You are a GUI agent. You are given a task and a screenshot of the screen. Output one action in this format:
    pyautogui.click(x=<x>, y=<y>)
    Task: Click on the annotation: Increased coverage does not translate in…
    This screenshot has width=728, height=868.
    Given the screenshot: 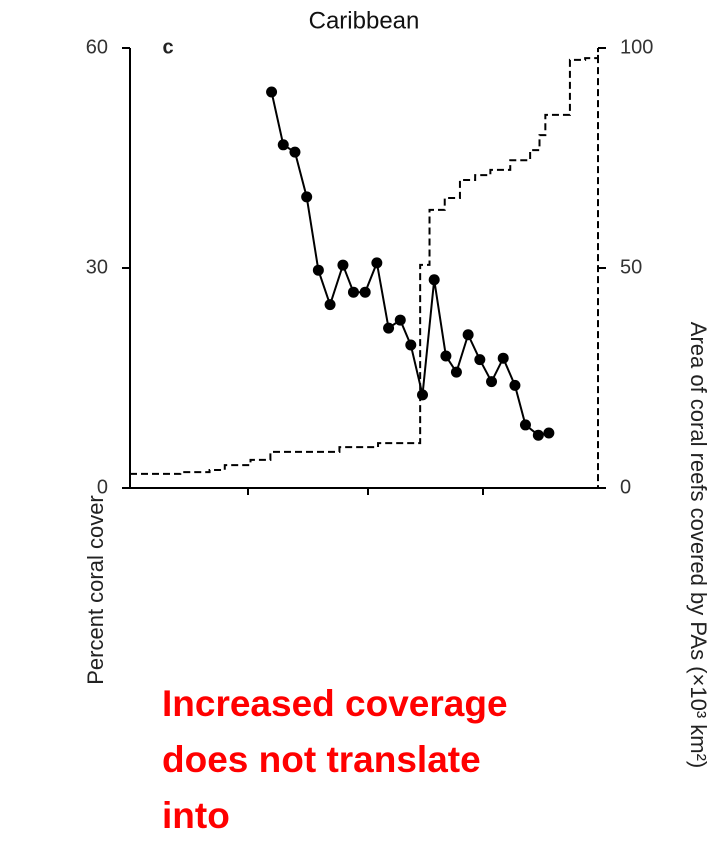 What is the action you would take?
    pyautogui.click(x=335, y=759)
    